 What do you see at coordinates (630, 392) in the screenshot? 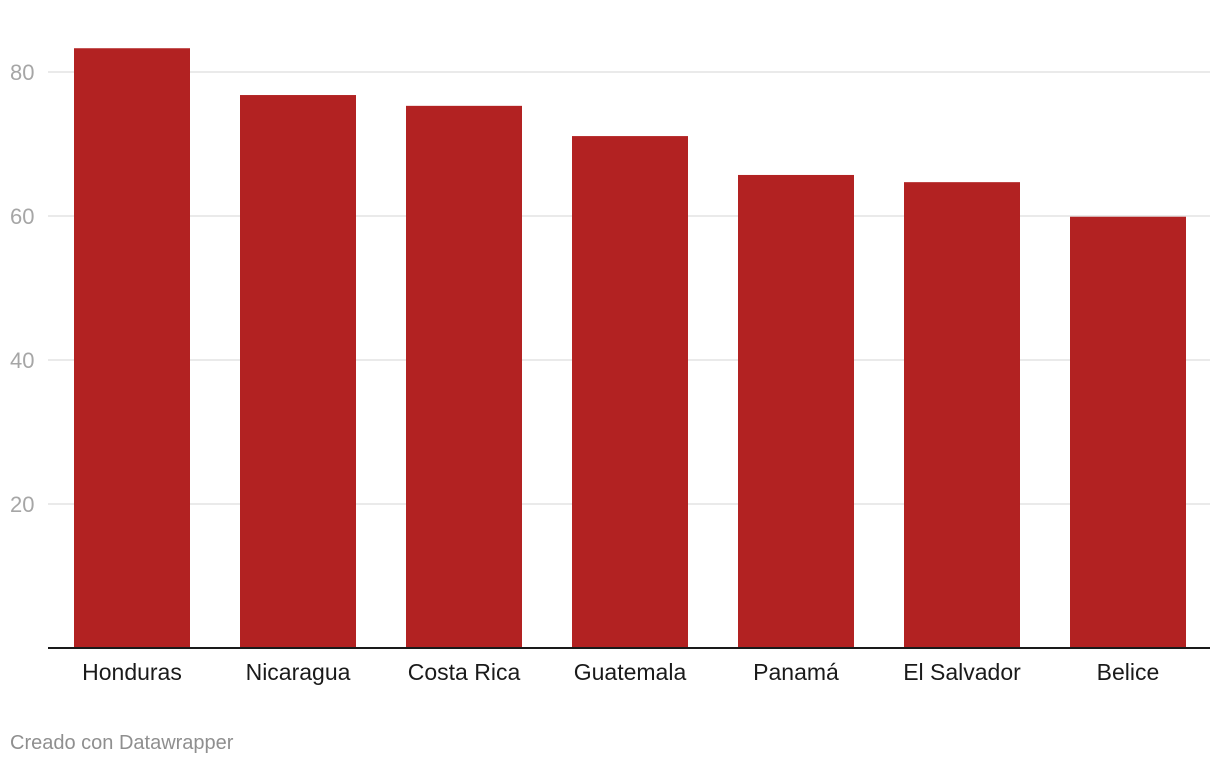
I see `bar-guatemala` at bounding box center [630, 392].